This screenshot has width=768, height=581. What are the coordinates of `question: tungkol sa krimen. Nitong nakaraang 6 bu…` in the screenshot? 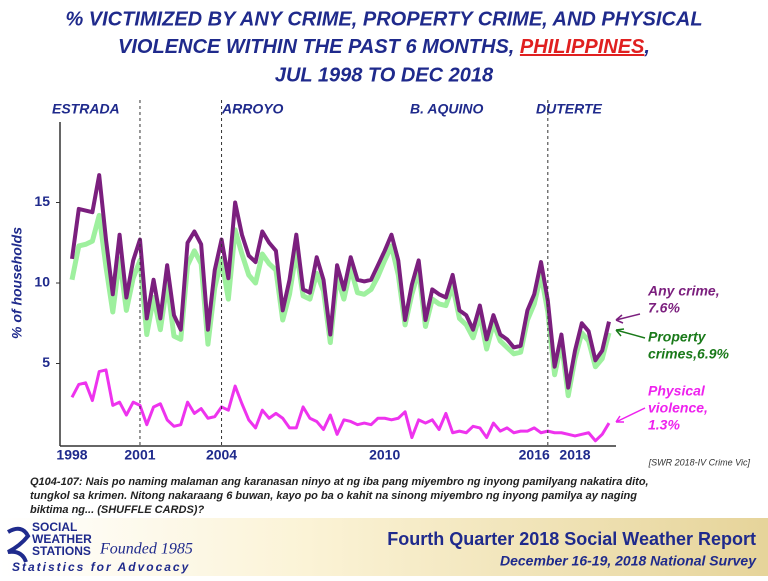 It's located at (333, 496).